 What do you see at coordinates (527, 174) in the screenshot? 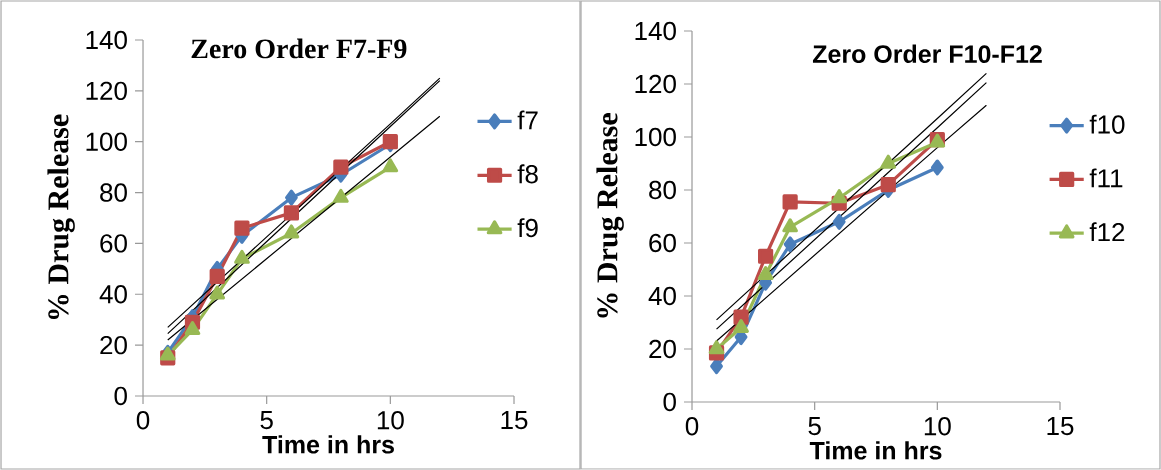
I see `legend-label: f8` at bounding box center [527, 174].